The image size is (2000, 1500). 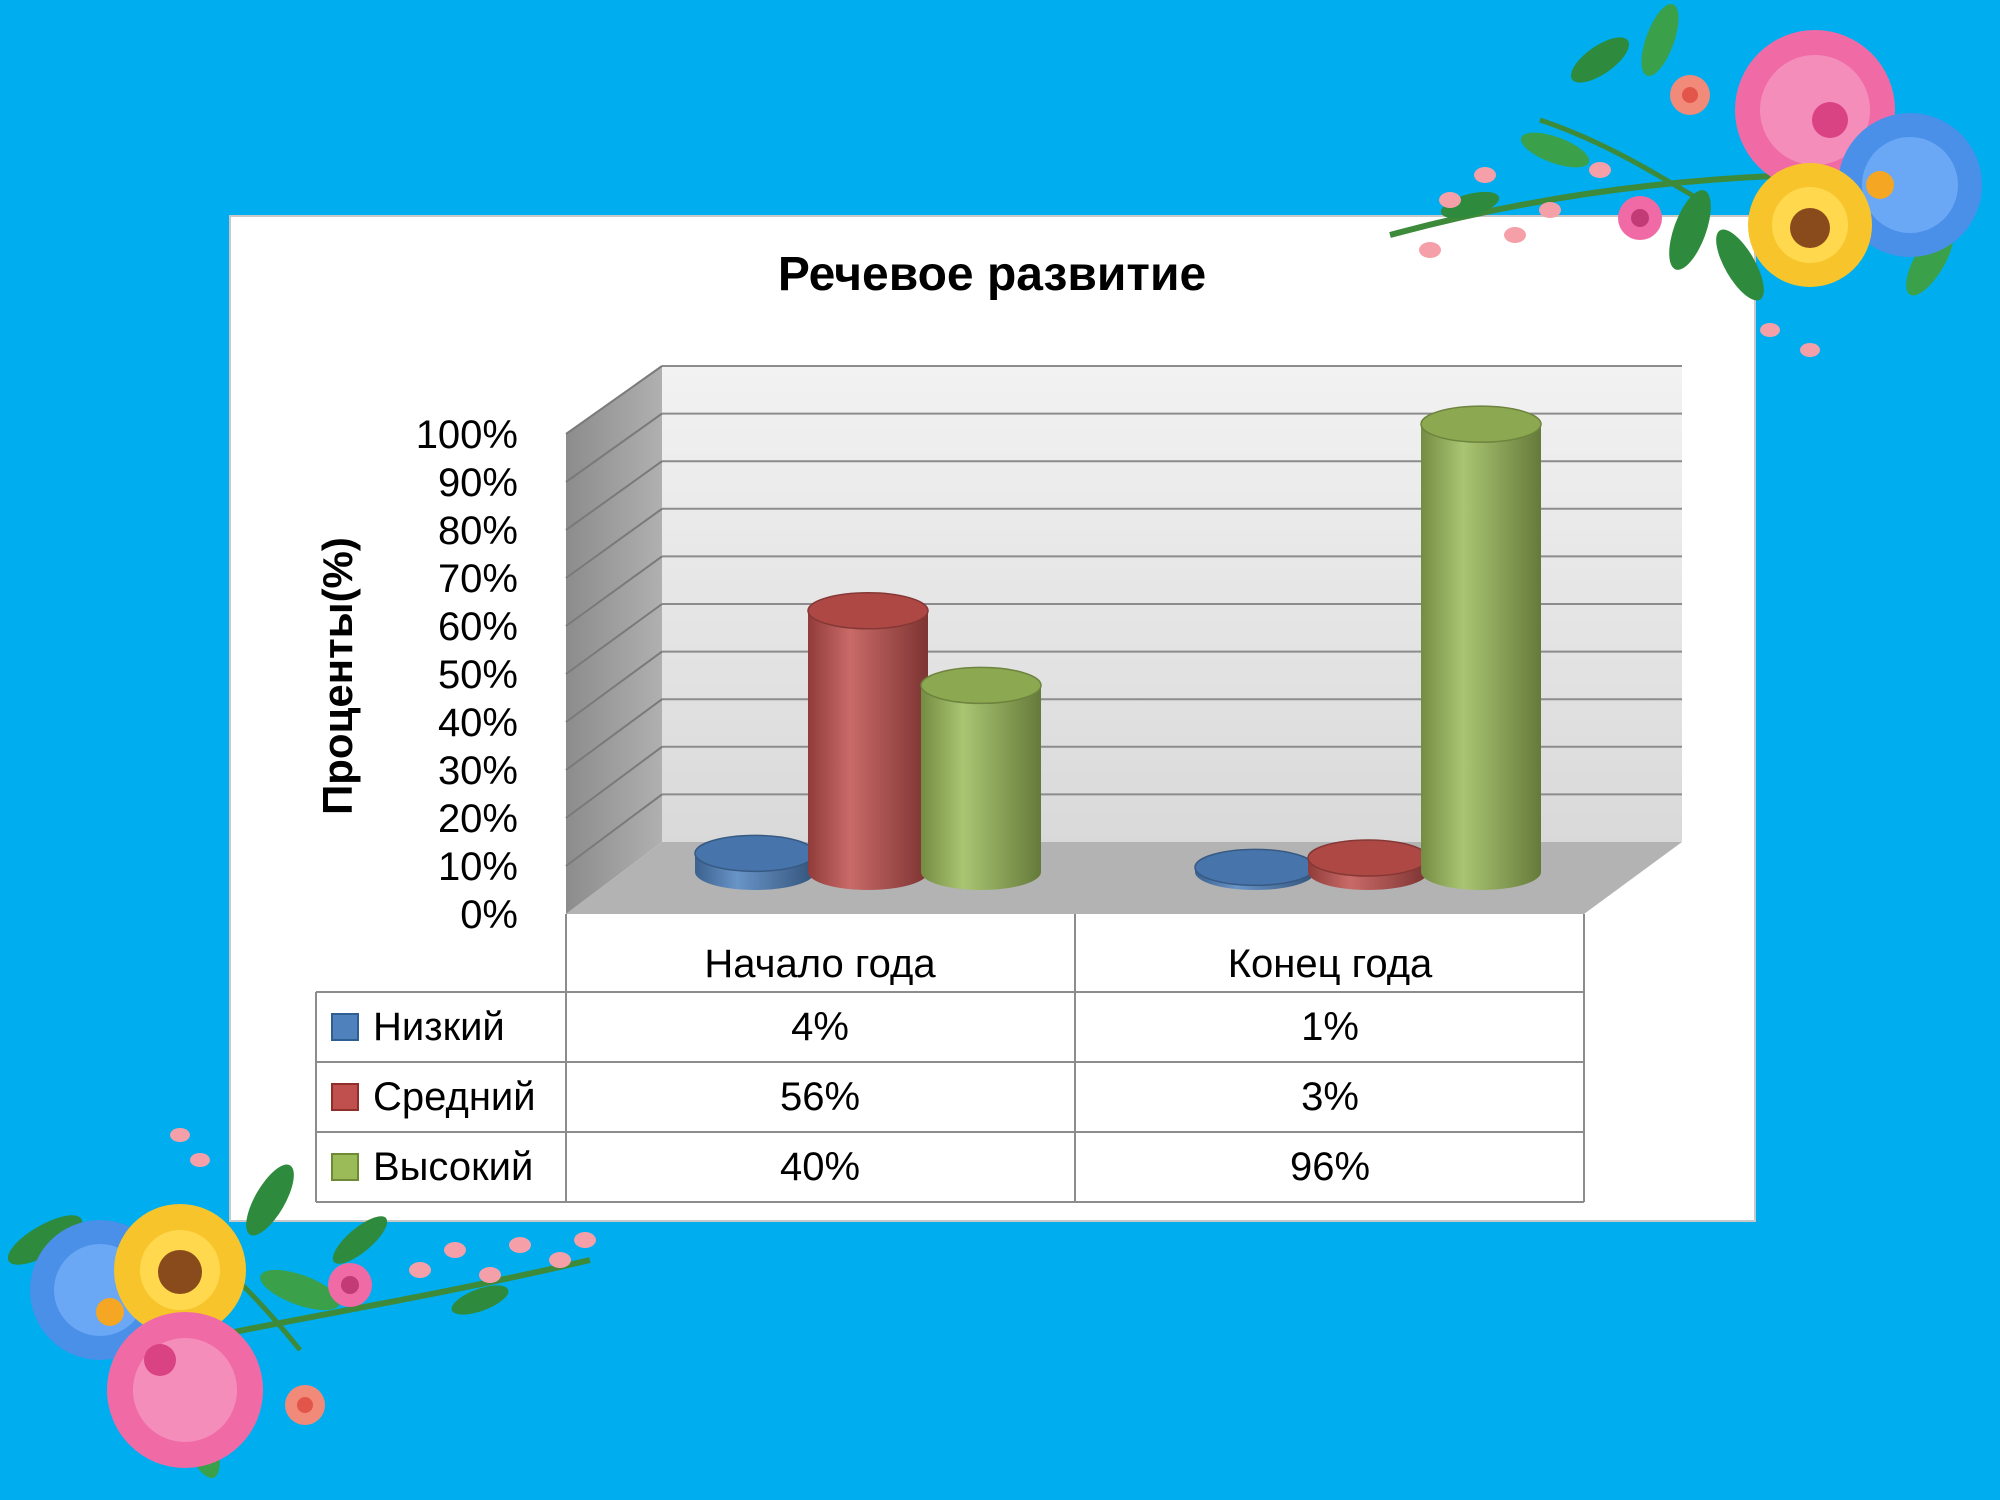 What do you see at coordinates (478, 627) in the screenshot?
I see `y-tick-label: 60%` at bounding box center [478, 627].